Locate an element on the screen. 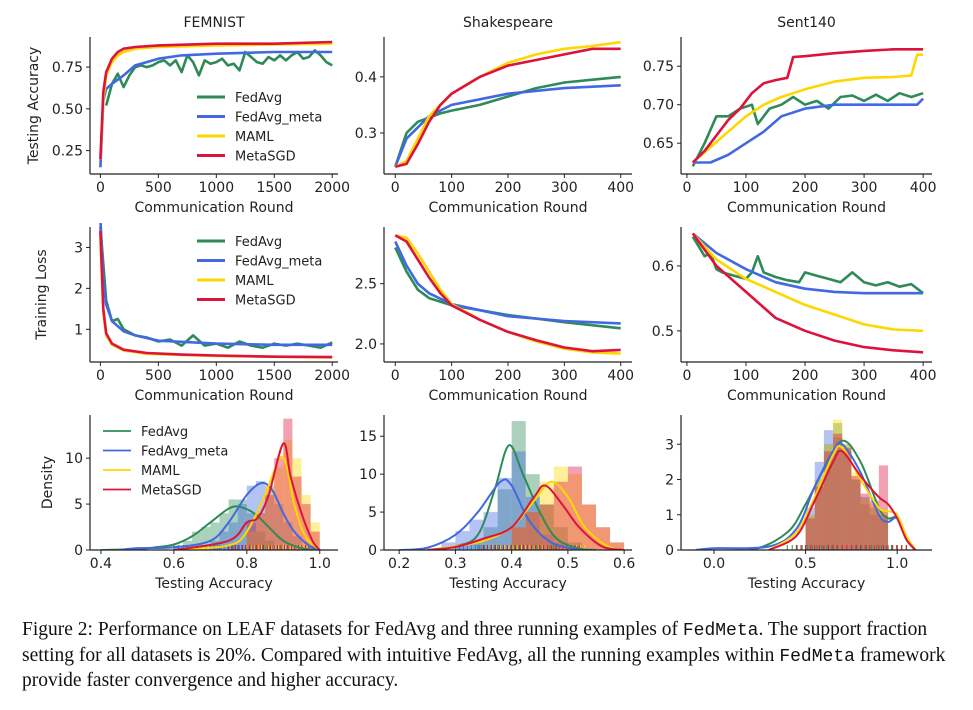  y-tick-label: 2.0 is located at coordinates (366, 345).